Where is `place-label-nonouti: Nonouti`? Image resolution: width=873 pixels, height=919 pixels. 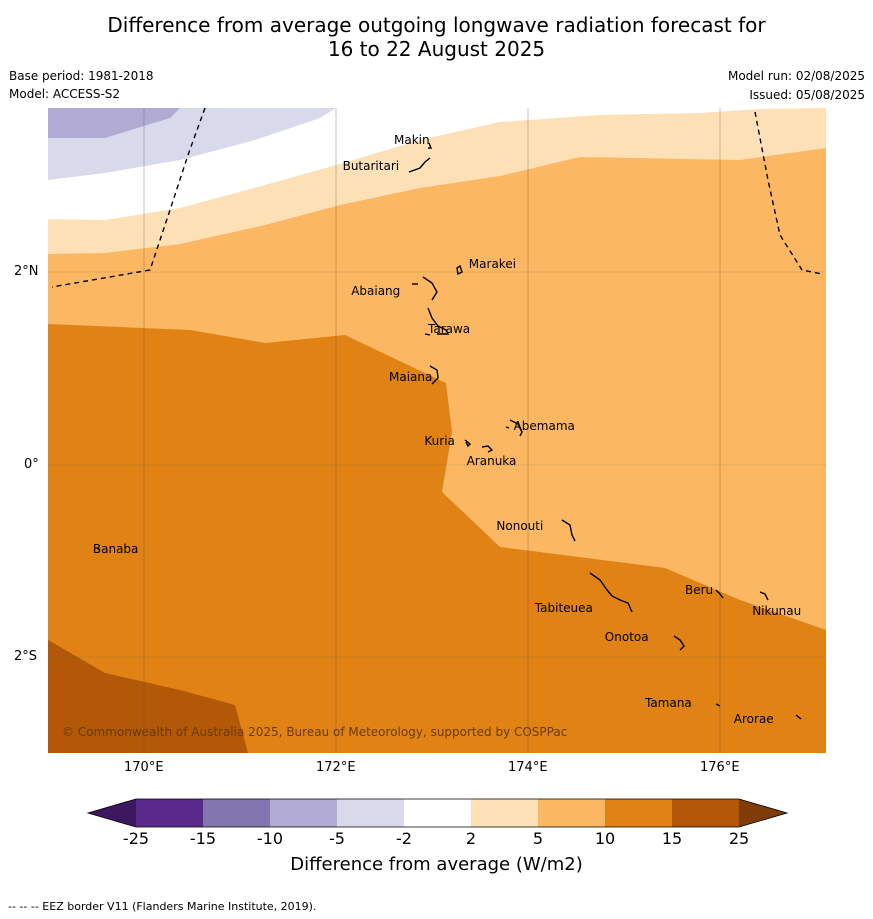
place-label-nonouti: Nonouti is located at coordinates (520, 525).